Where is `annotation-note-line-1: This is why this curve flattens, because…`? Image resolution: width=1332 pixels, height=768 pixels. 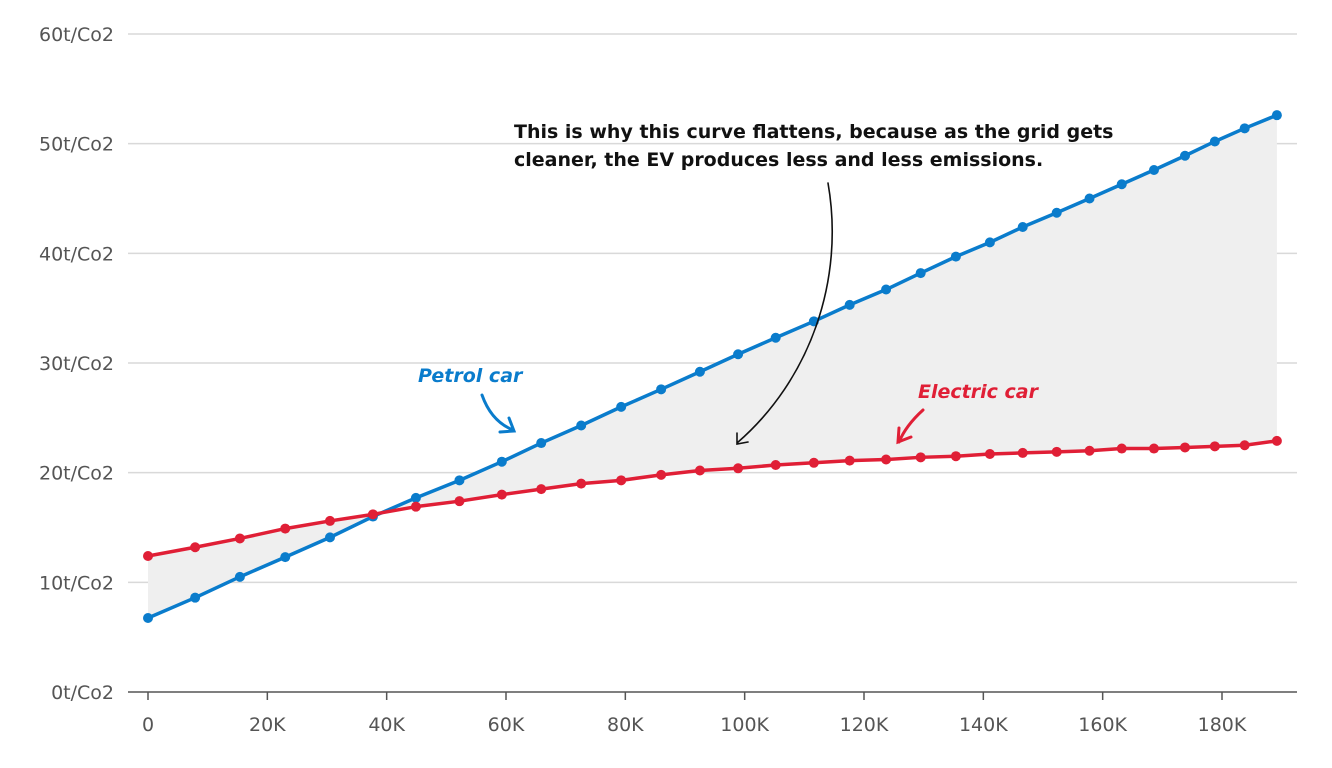
annotation-note-line-1: This is why this curve flattens, because… is located at coordinates (814, 132).